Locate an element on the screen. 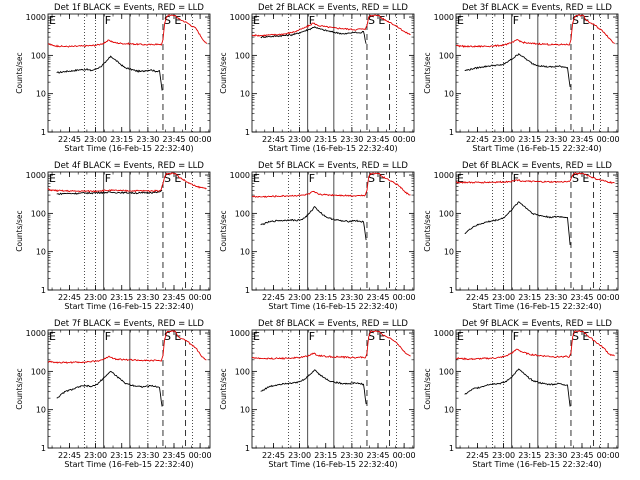 This screenshot has height=480, width=640. panel-title: Det 9f BLACK = Events, RED = LLD is located at coordinates (537, 324).